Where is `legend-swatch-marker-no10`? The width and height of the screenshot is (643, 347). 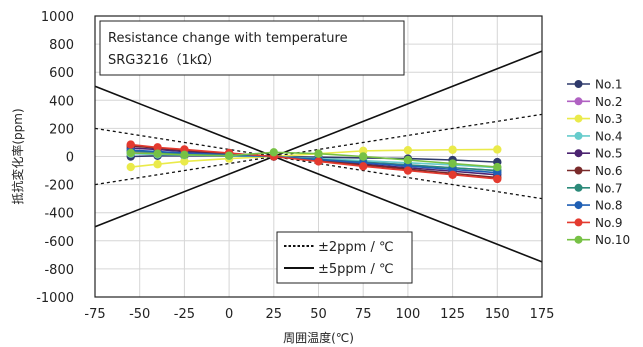 legend-swatch-marker-no10 is located at coordinates (578, 239).